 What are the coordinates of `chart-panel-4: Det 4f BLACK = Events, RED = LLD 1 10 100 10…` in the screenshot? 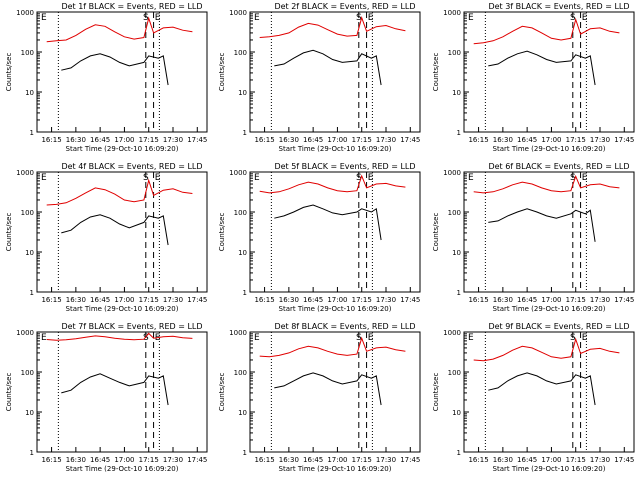 It's located at (106, 237).